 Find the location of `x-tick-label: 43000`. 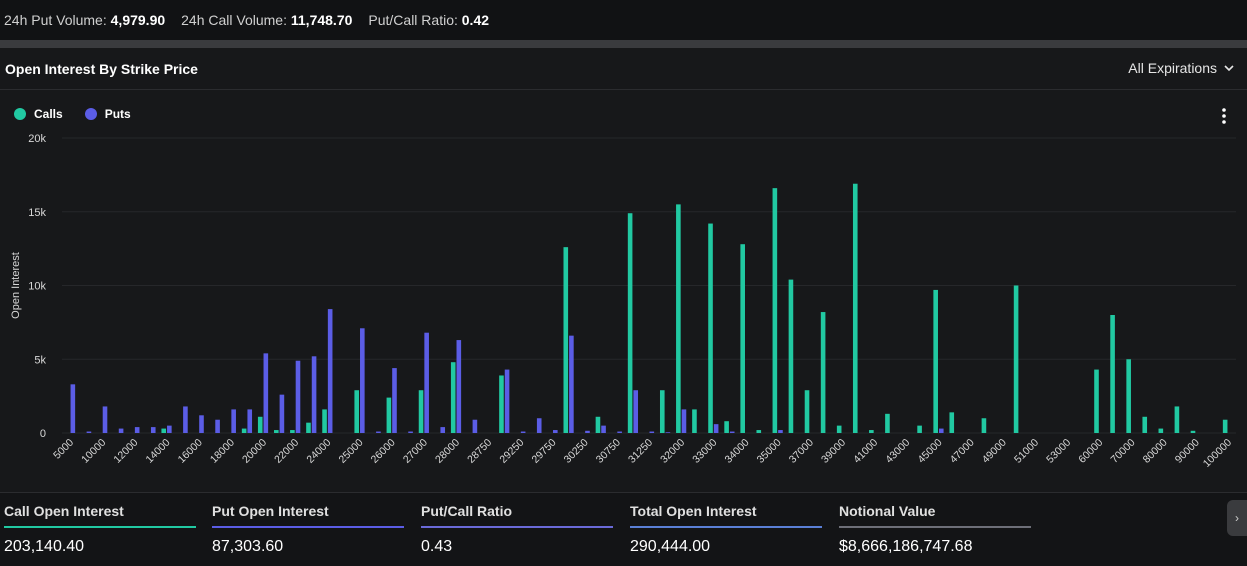

x-tick-label: 43000 is located at coordinates (897, 451).